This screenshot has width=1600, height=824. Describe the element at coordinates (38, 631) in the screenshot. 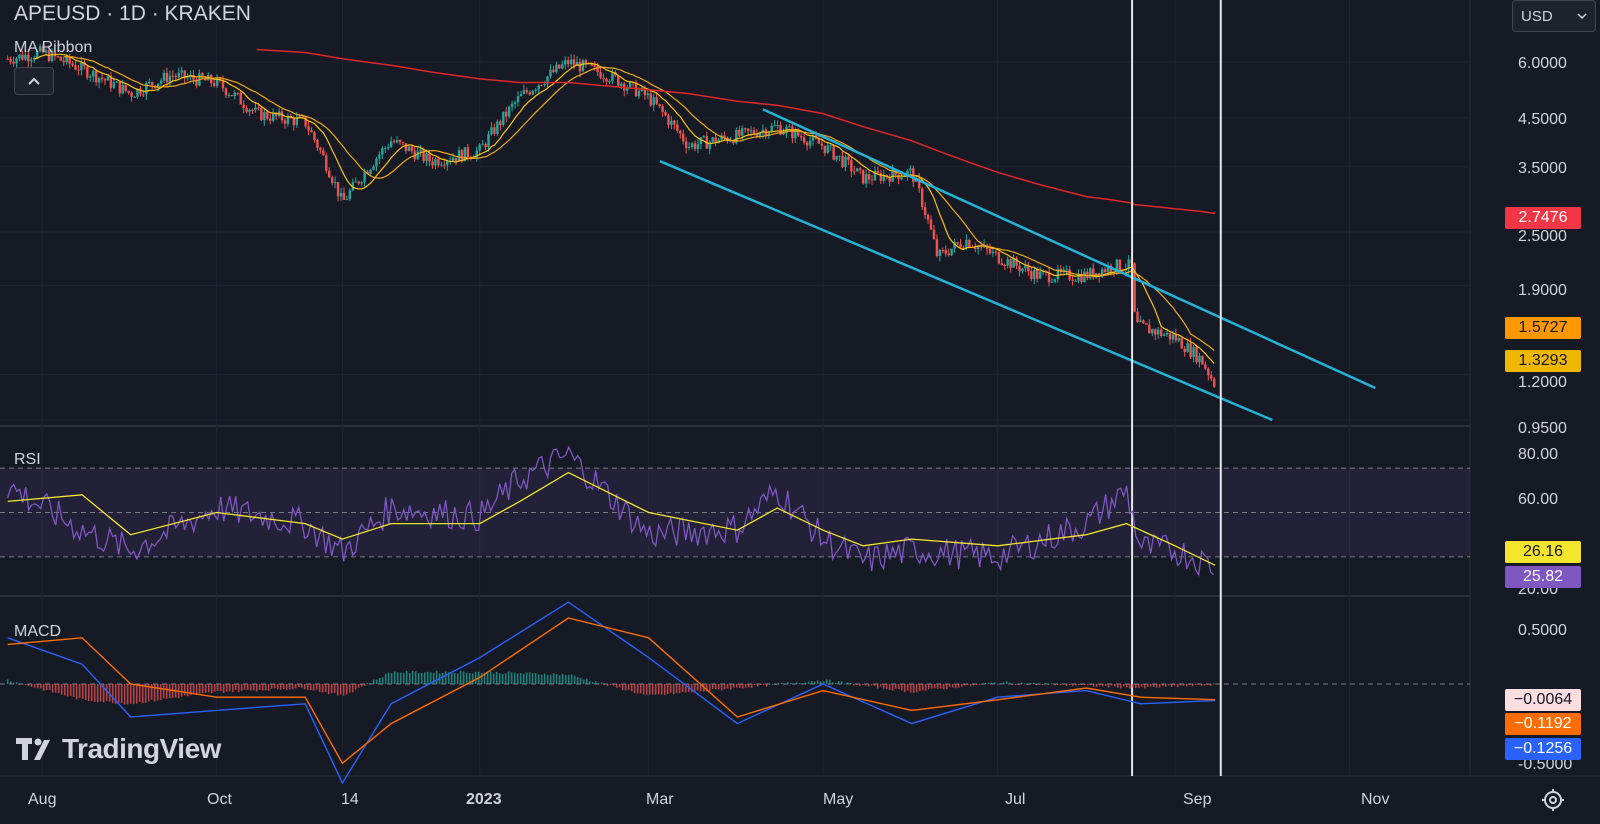

I see `macd-label: MACD` at that location.